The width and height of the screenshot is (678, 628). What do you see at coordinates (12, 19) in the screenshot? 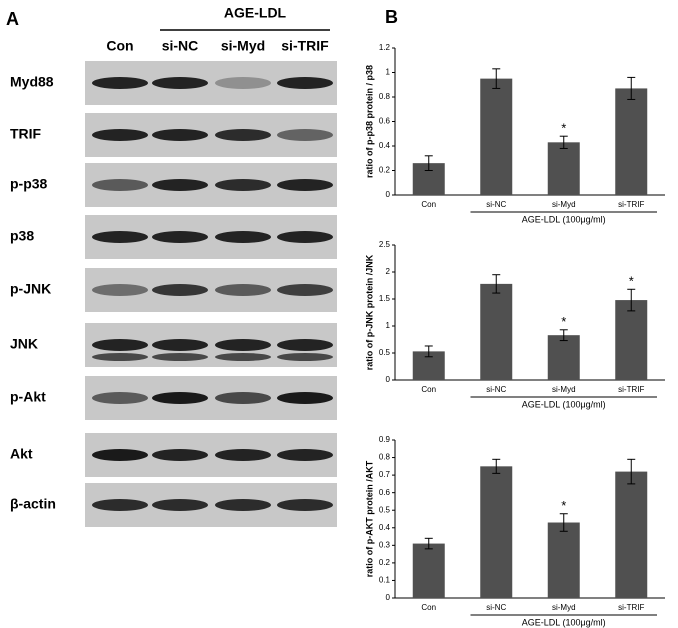
I see `panel-label: A` at bounding box center [12, 19].